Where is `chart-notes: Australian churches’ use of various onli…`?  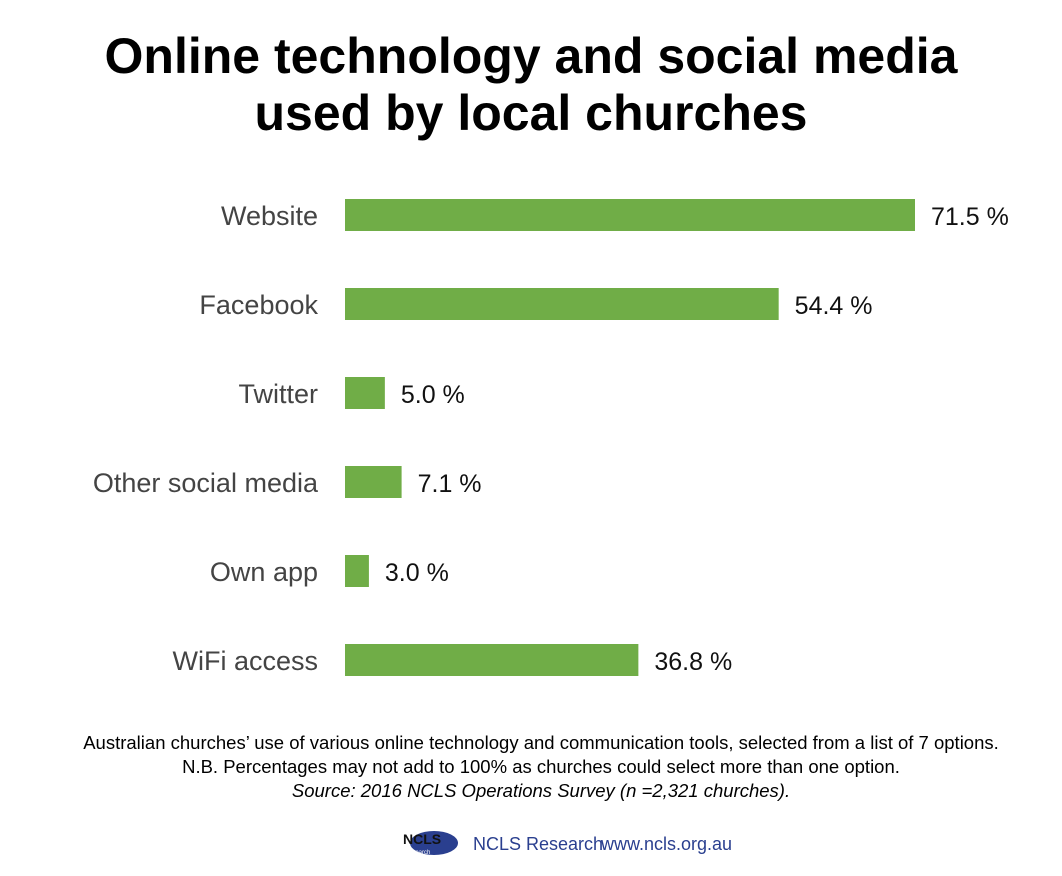
chart-notes: Australian churches’ use of various onli… is located at coordinates (531, 767).